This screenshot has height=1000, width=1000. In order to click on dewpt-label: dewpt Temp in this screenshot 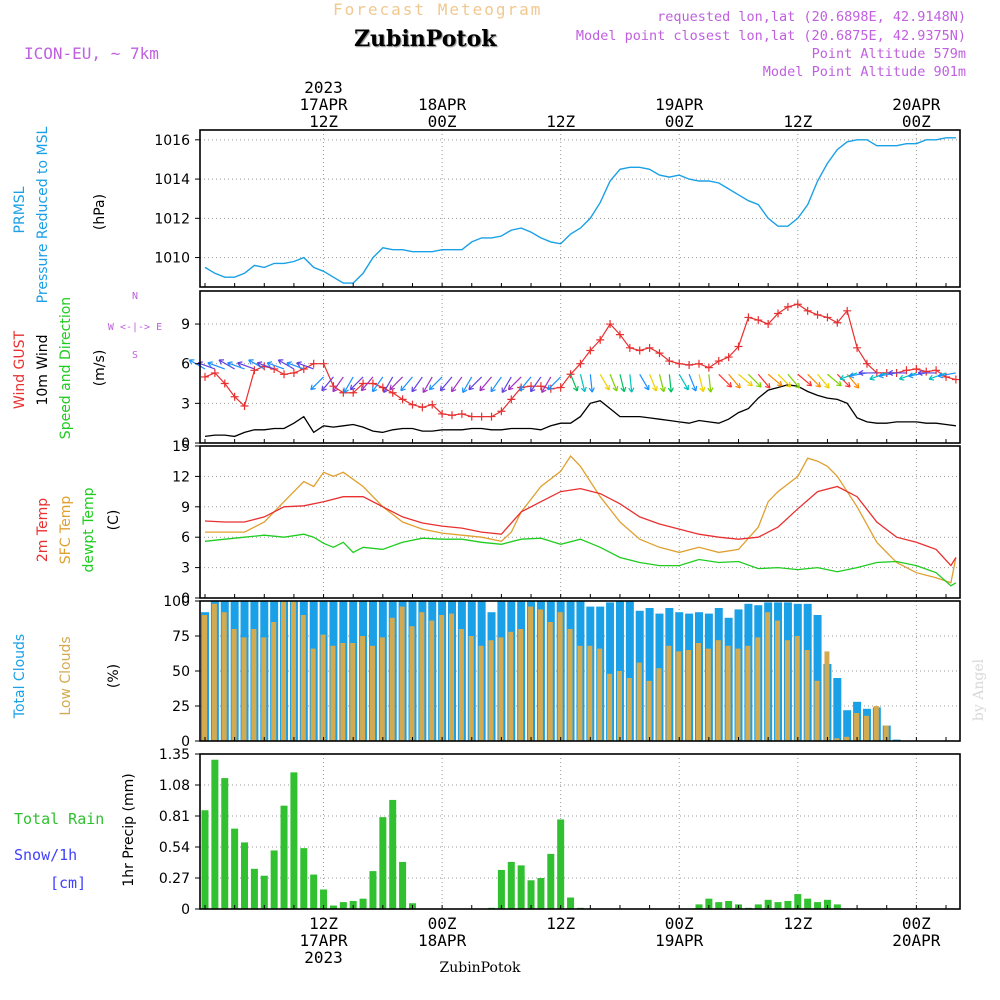, I will do `click(89, 529)`.